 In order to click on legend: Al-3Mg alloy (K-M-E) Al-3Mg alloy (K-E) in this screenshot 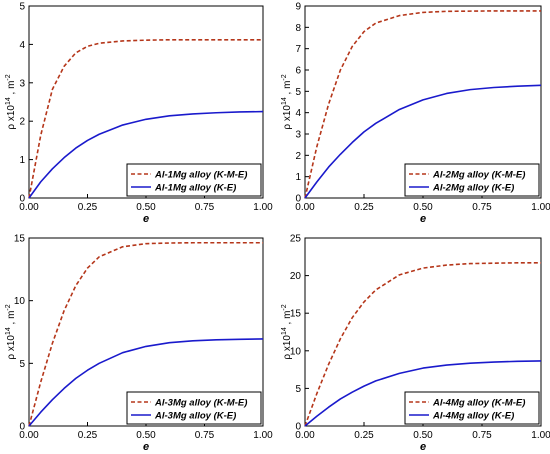, I will do `click(194, 408)`.